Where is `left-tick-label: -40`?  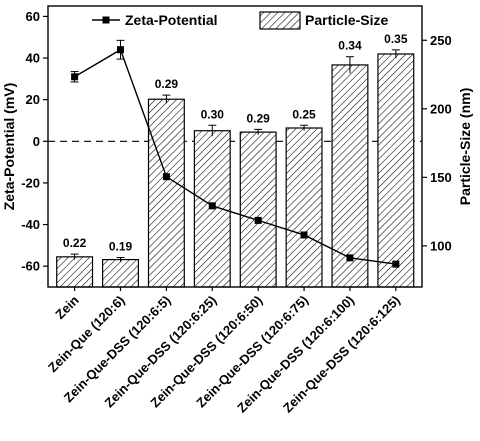 left-tick-label: -40 is located at coordinates (30, 224).